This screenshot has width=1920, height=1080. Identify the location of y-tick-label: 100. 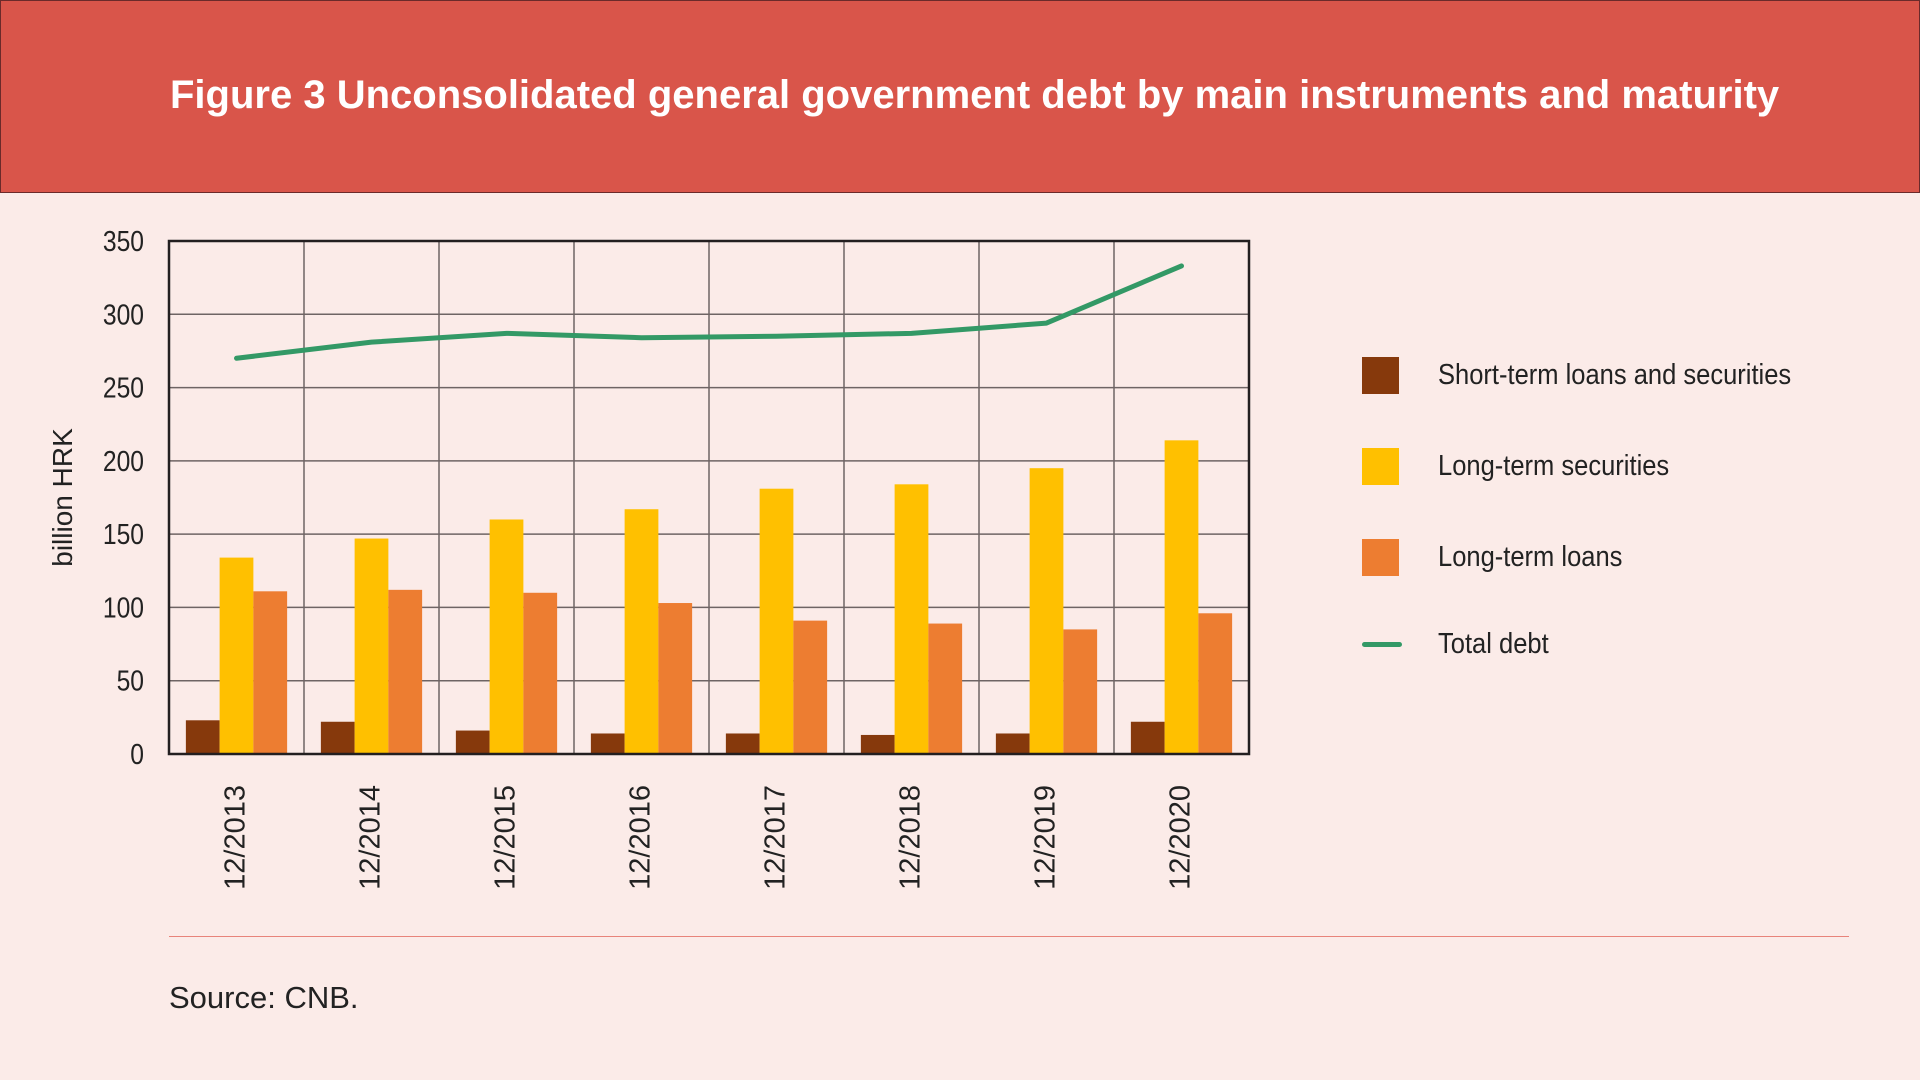
(123, 608).